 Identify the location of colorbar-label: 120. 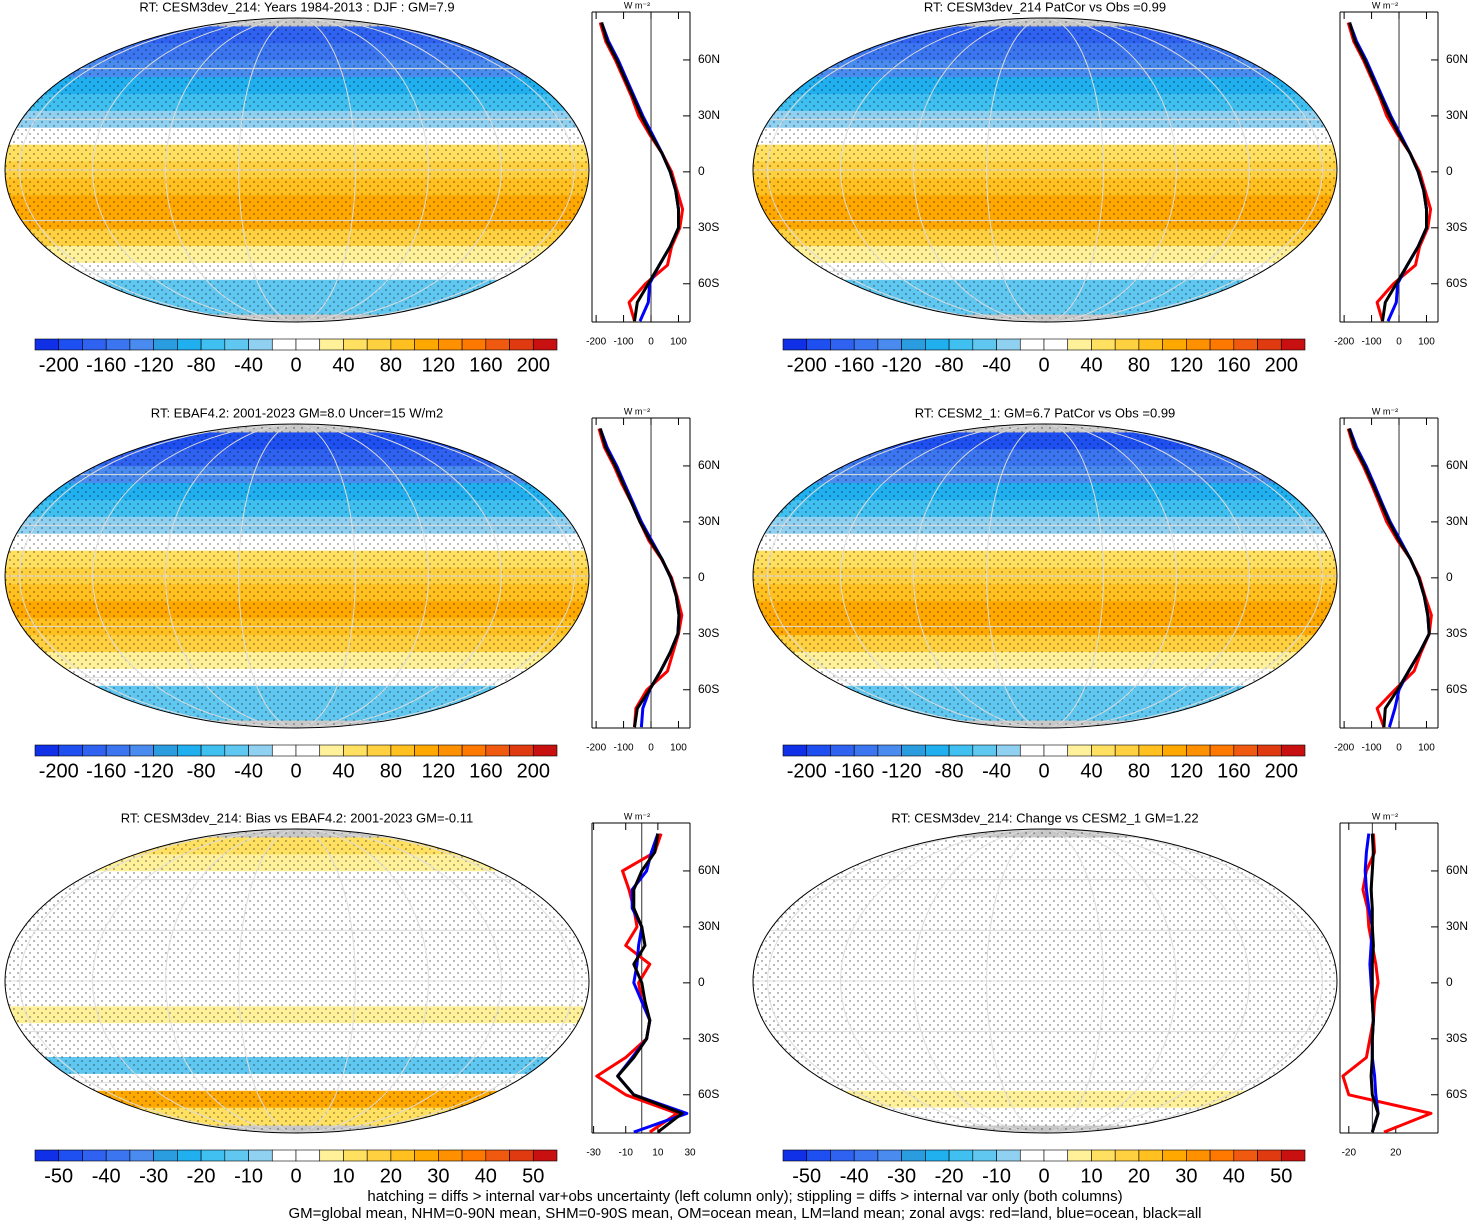
(438, 365).